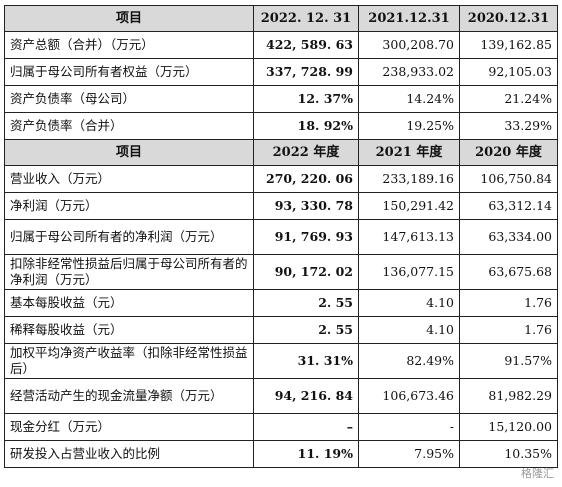 The width and height of the screenshot is (562, 487). What do you see at coordinates (508, 427) in the screenshot?
I see `value-cell: 15,120.00` at bounding box center [508, 427].